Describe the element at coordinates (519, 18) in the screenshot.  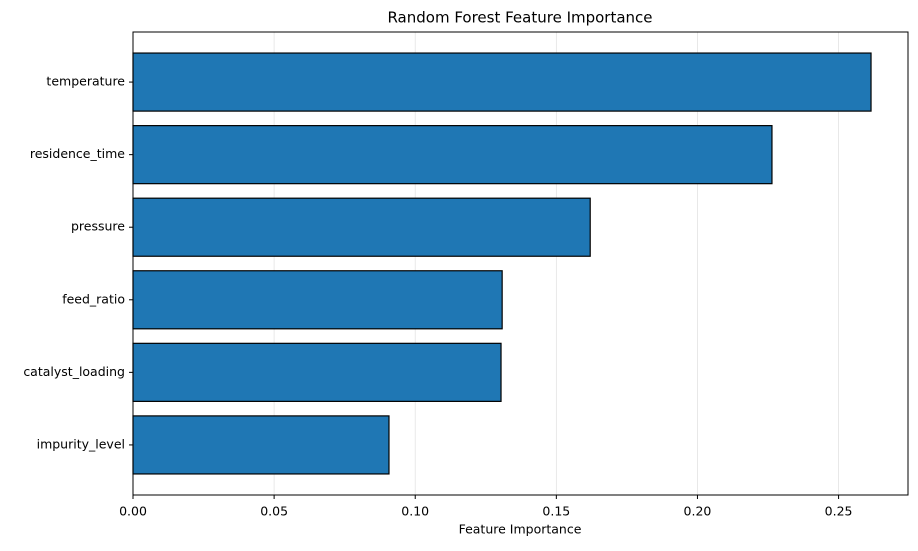
I see `chart-title: Random Forest Feature Importance` at that location.